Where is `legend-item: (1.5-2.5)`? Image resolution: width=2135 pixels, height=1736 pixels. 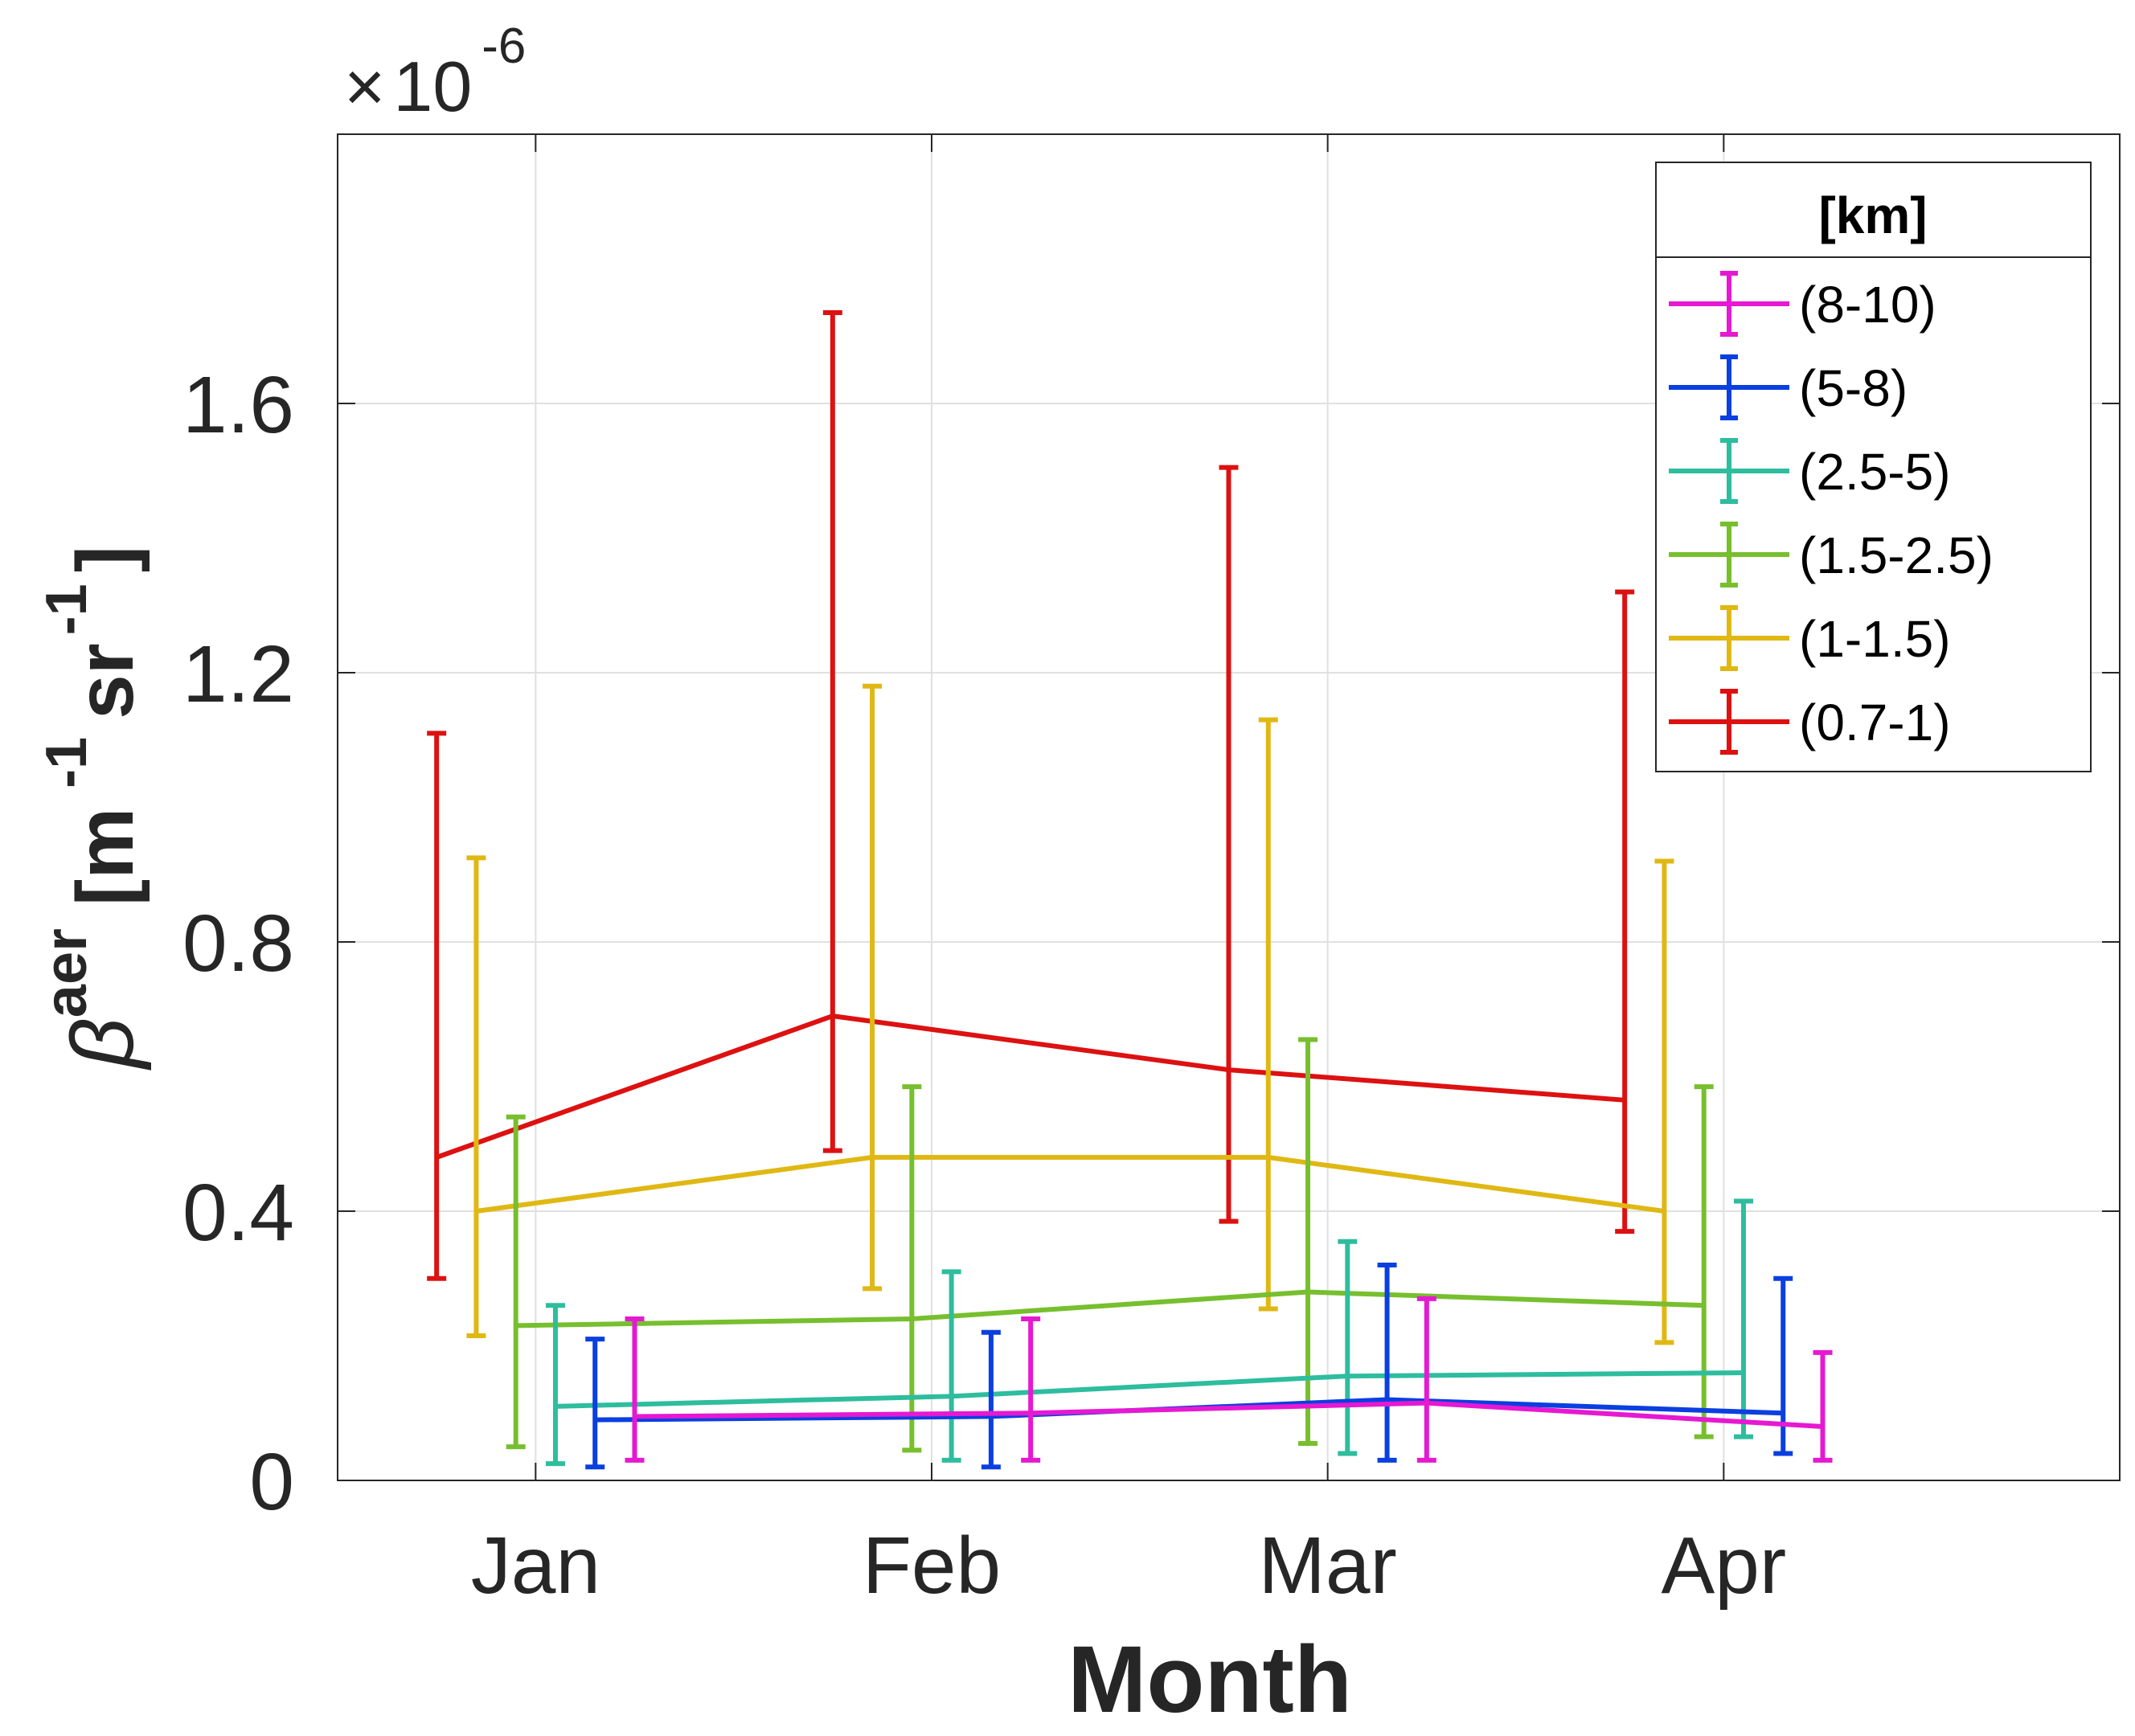
legend-item: (1.5-2.5) is located at coordinates (1831, 555).